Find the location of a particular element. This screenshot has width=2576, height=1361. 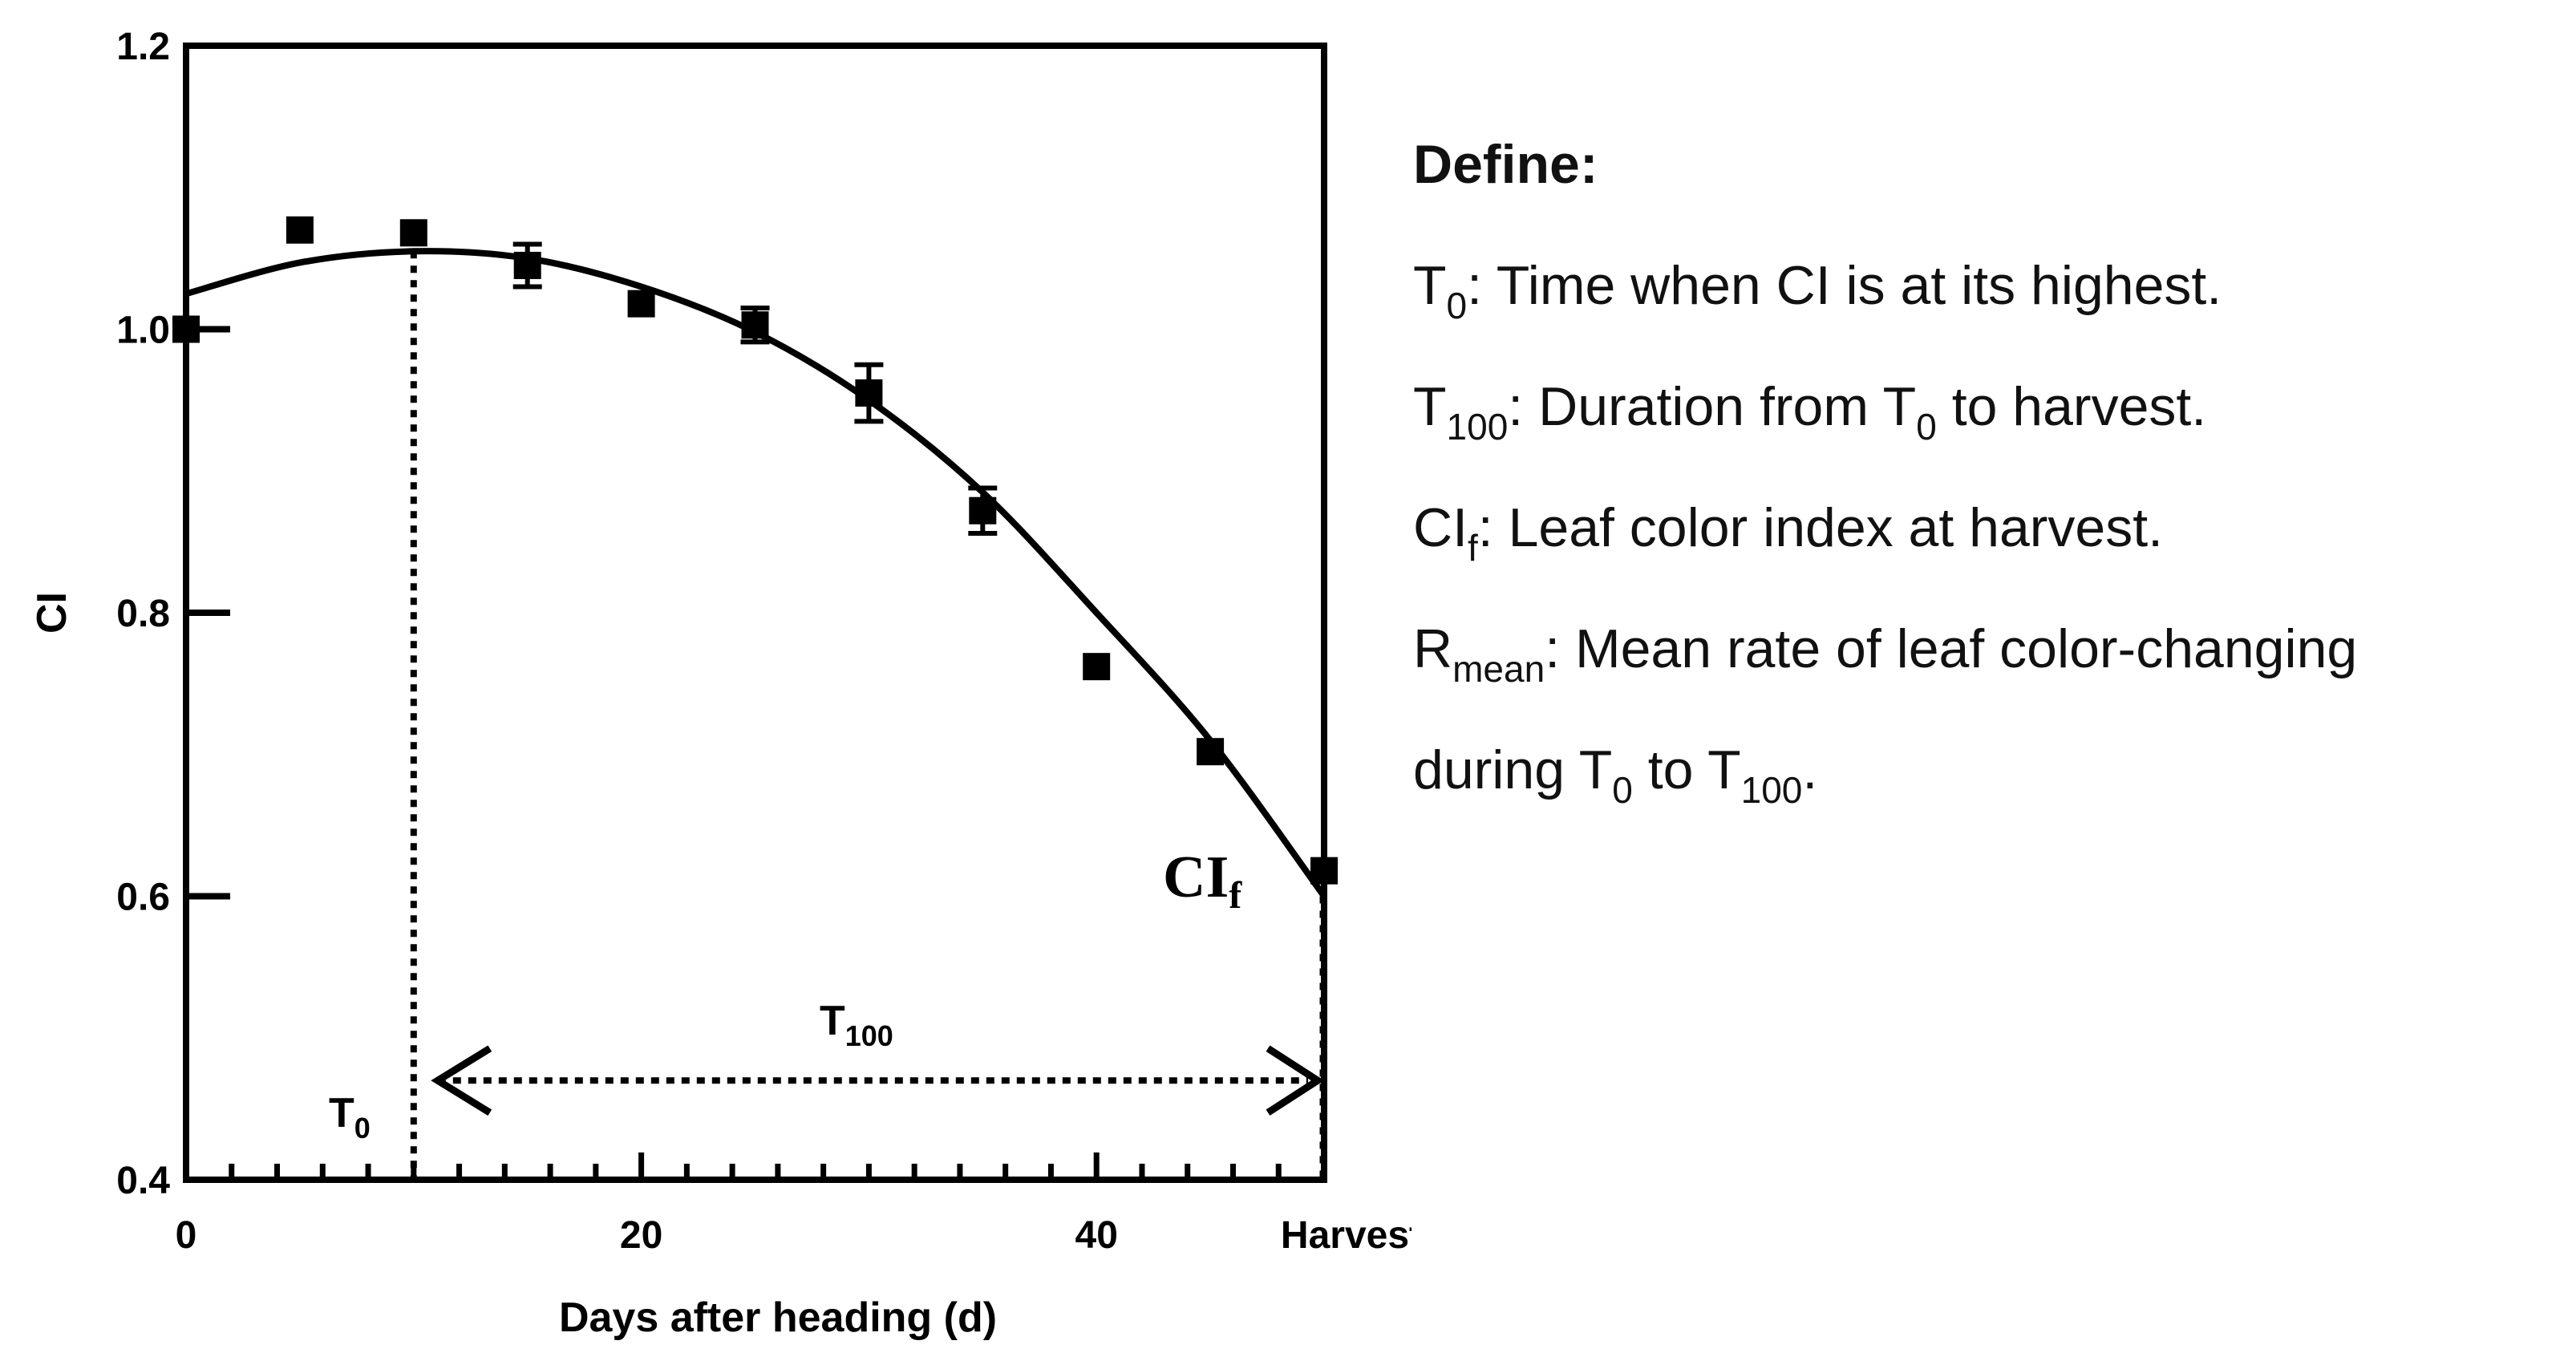

definition-rmean: Rmean: Mean rate of leaf color-changing is located at coordinates (1885, 649).